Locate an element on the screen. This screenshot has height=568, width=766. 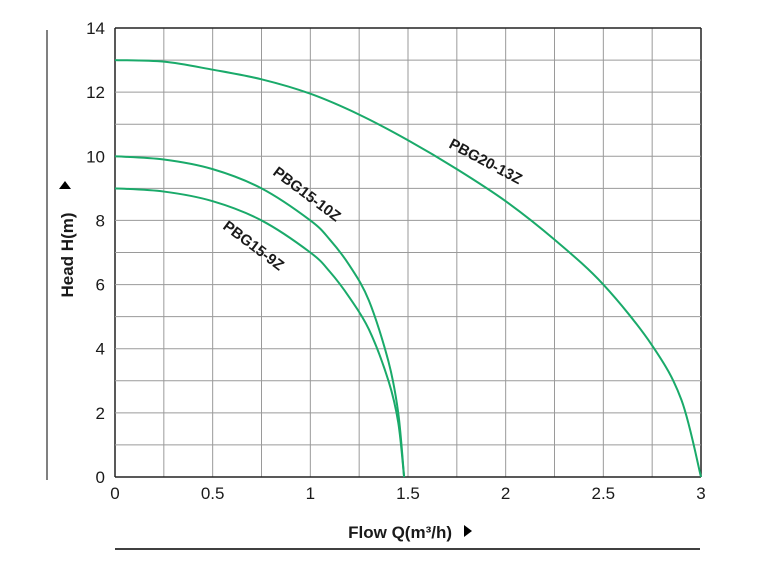
series-label: PBG15-9Z is located at coordinates (253, 246).